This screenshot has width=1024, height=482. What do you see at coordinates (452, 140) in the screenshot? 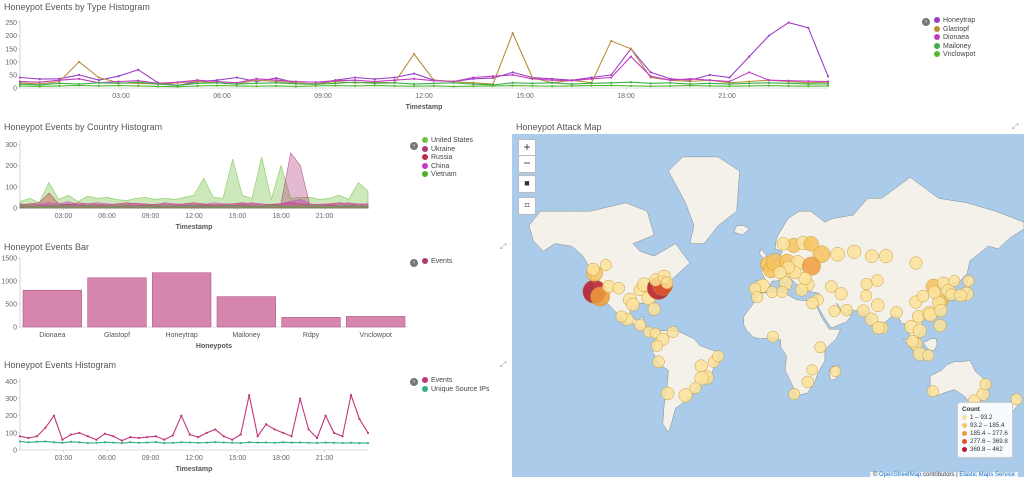
I see `legend-label: United States` at bounding box center [452, 140].